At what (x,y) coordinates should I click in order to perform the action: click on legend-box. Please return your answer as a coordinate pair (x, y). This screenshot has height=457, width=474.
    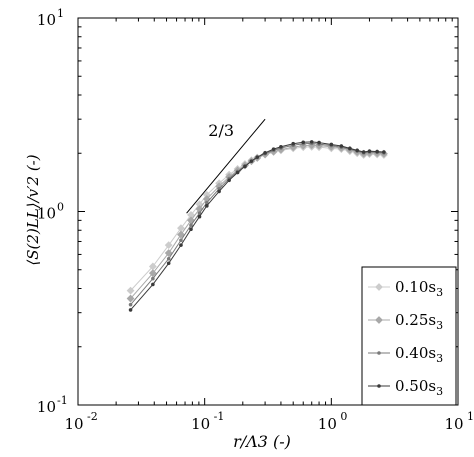
    Looking at the image, I should click on (409, 336).